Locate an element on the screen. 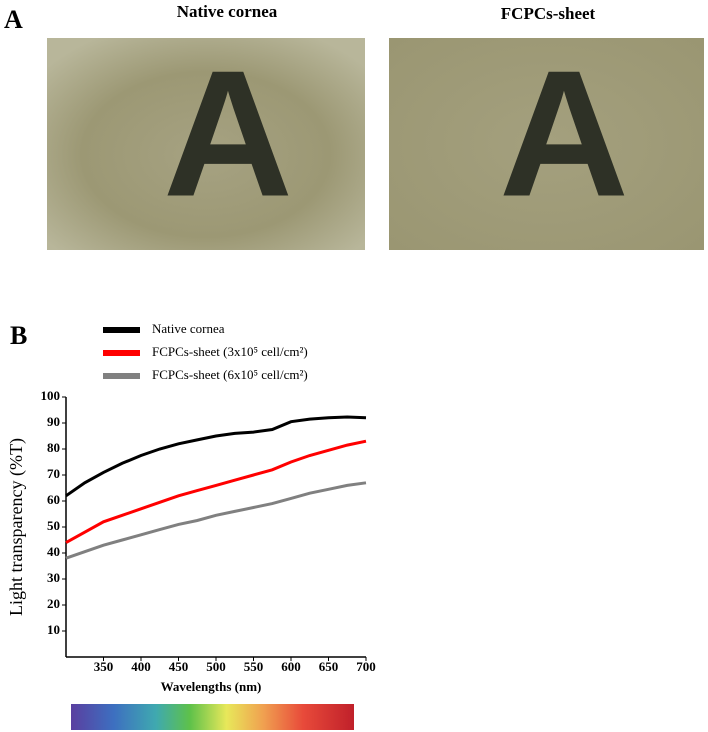  y-axis-label: Light transparency (%T) is located at coordinates (16, 527).